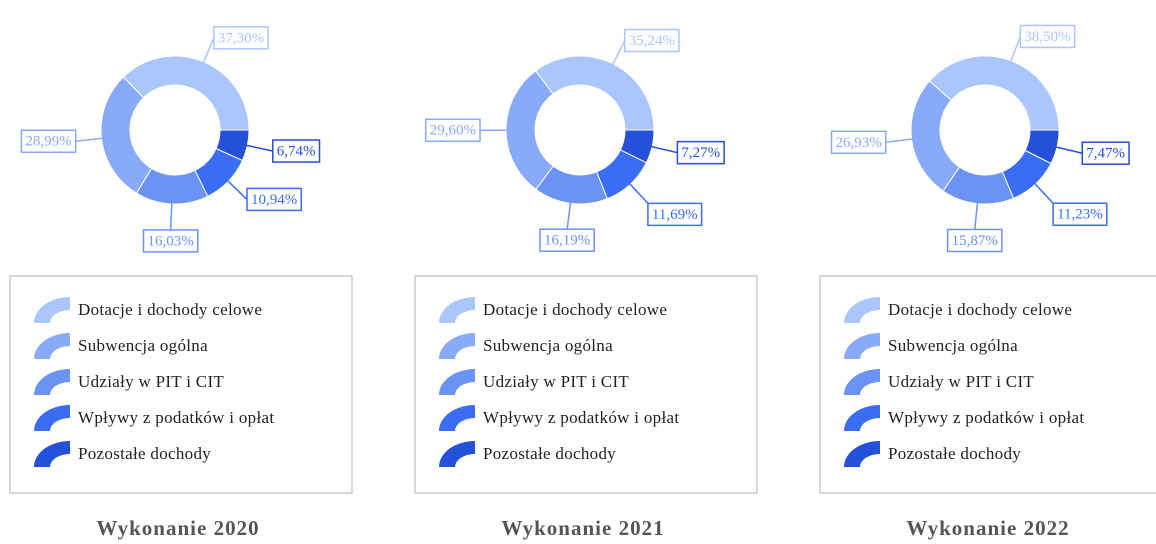 The width and height of the screenshot is (1156, 544). What do you see at coordinates (177, 528) in the screenshot?
I see `chart-title: Wykonanie 2020` at bounding box center [177, 528].